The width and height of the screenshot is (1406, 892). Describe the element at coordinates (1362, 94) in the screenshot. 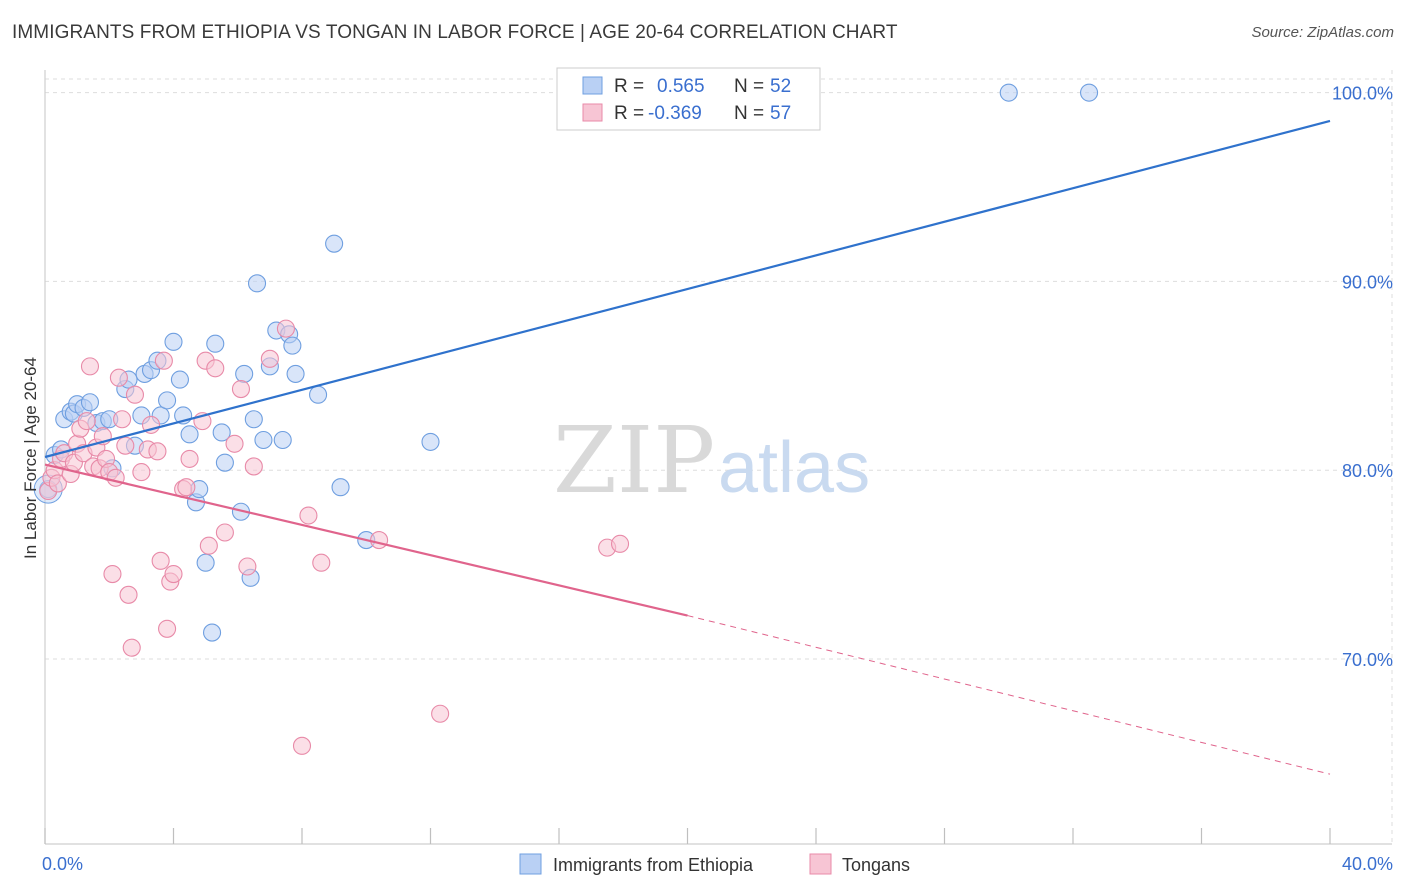

I see `y-tick-label: 100.0%` at that location.